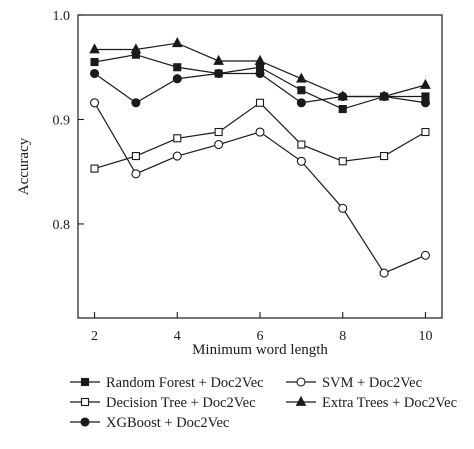 The width and height of the screenshot is (474, 449). Describe the element at coordinates (62, 120) in the screenshot. I see `y-tick-label: 0.9` at that location.